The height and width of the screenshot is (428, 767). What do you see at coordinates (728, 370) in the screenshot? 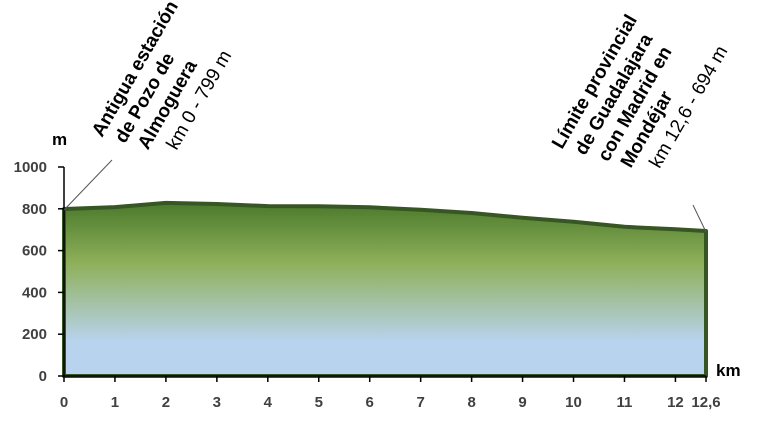
I see `x-axis-unit: km` at bounding box center [728, 370].